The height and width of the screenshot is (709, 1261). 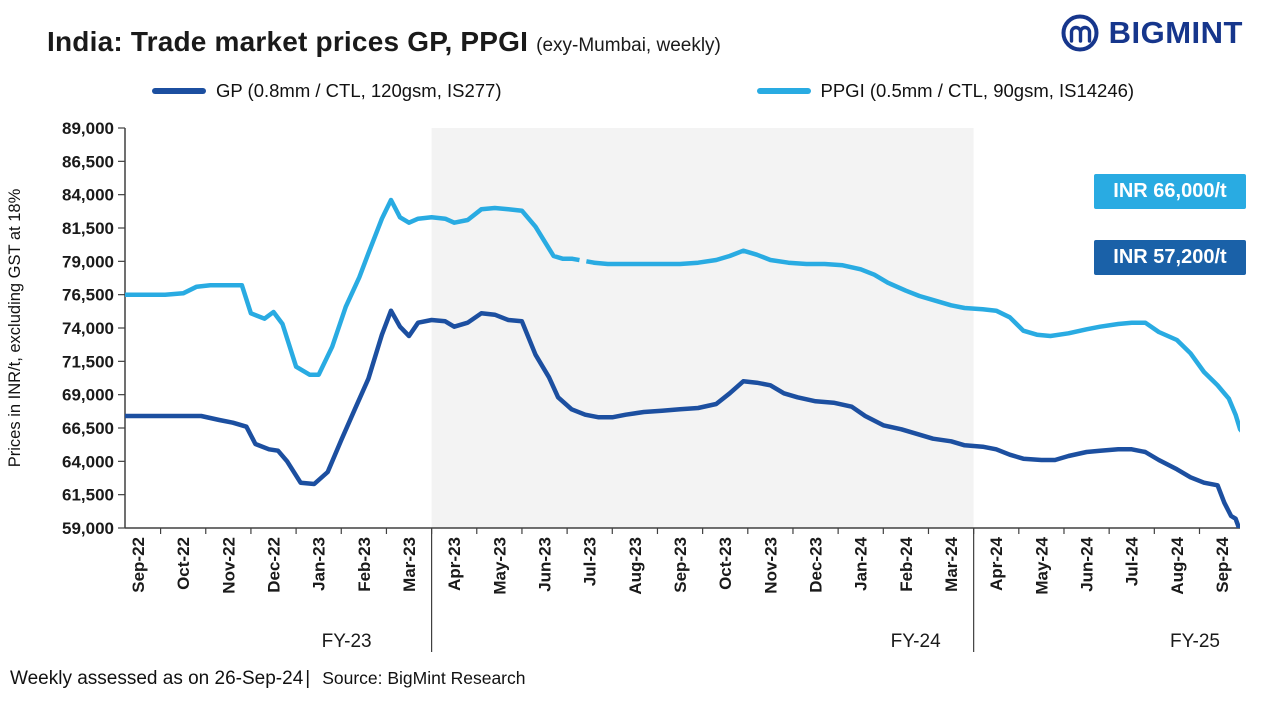 I want to click on svg-text: Apr-23, so click(x=454, y=564).